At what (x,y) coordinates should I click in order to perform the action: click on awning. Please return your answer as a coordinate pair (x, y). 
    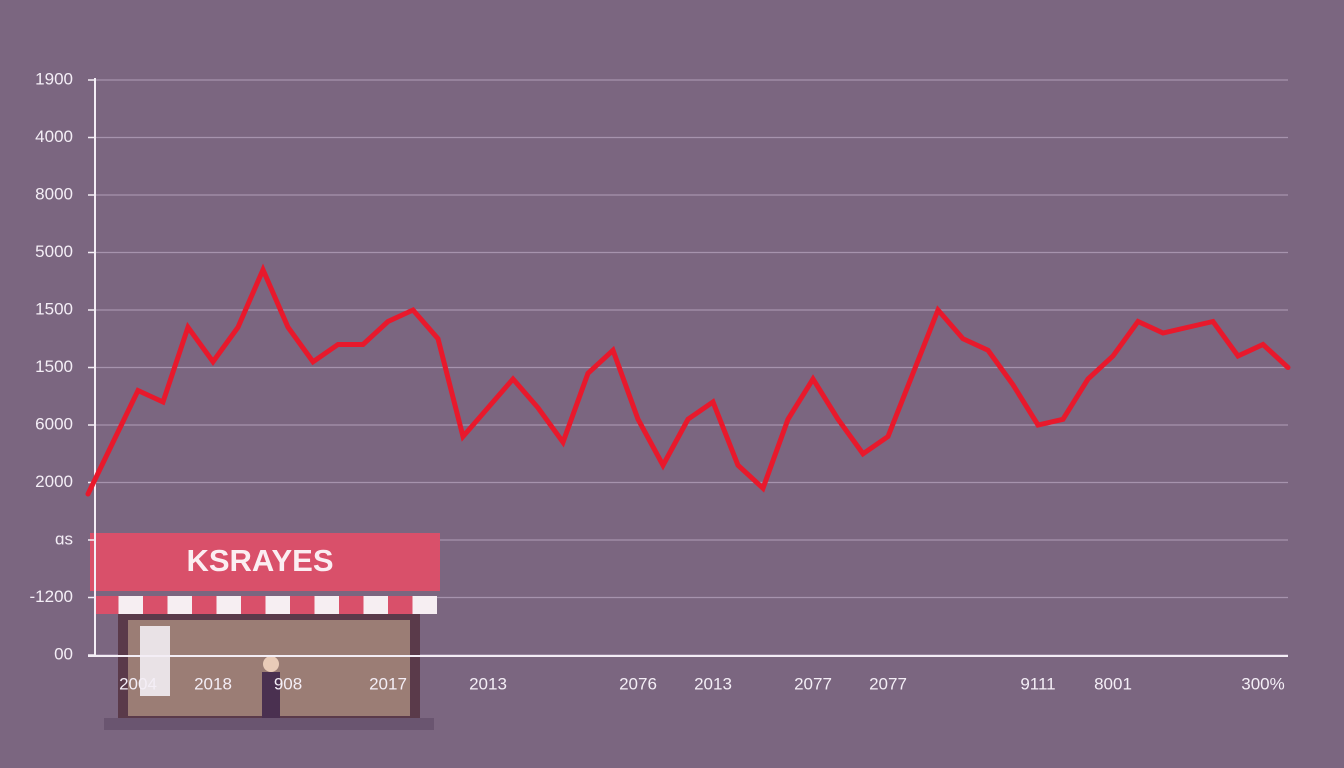
    Looking at the image, I should click on (265, 605).